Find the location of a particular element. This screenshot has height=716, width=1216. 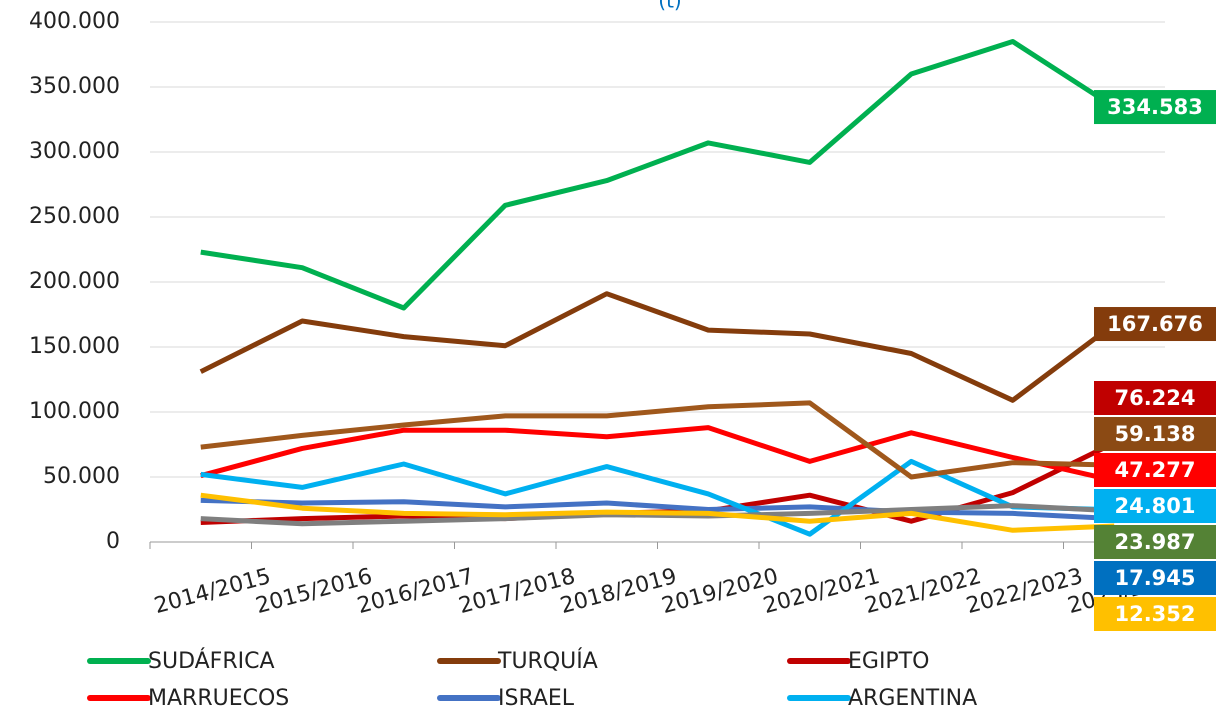

value-label: 334.583 is located at coordinates (1155, 107).